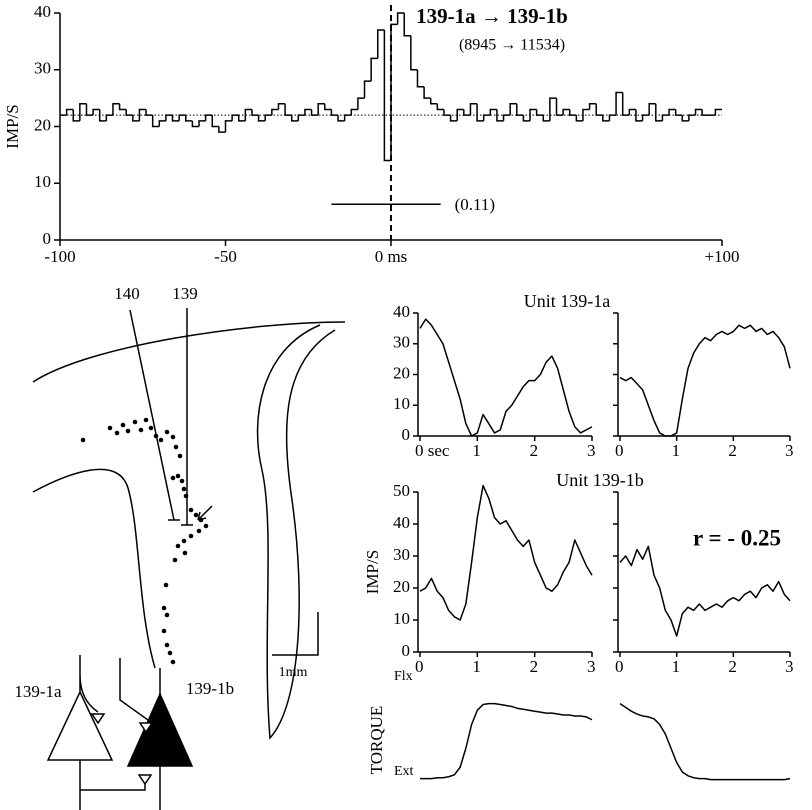 The height and width of the screenshot is (810, 812). I want to click on y-tick-label: 10, so click(401, 618).